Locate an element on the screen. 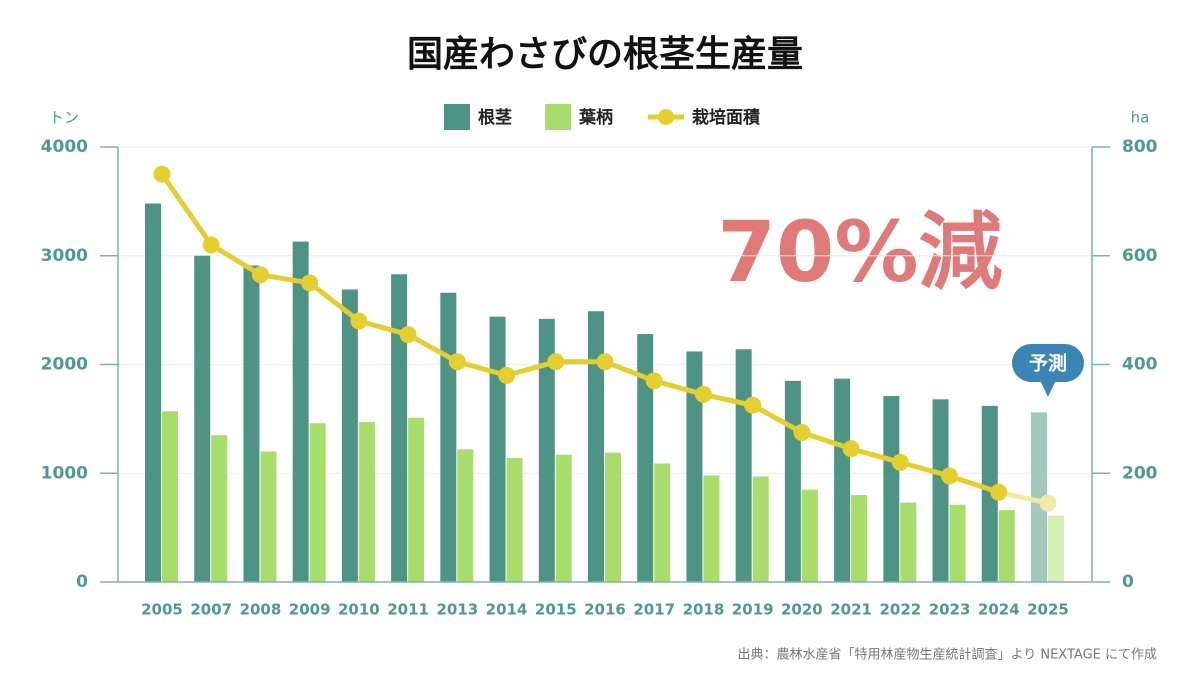 This screenshot has width=1200, height=673. y2-unit: ha is located at coordinates (1140, 118).